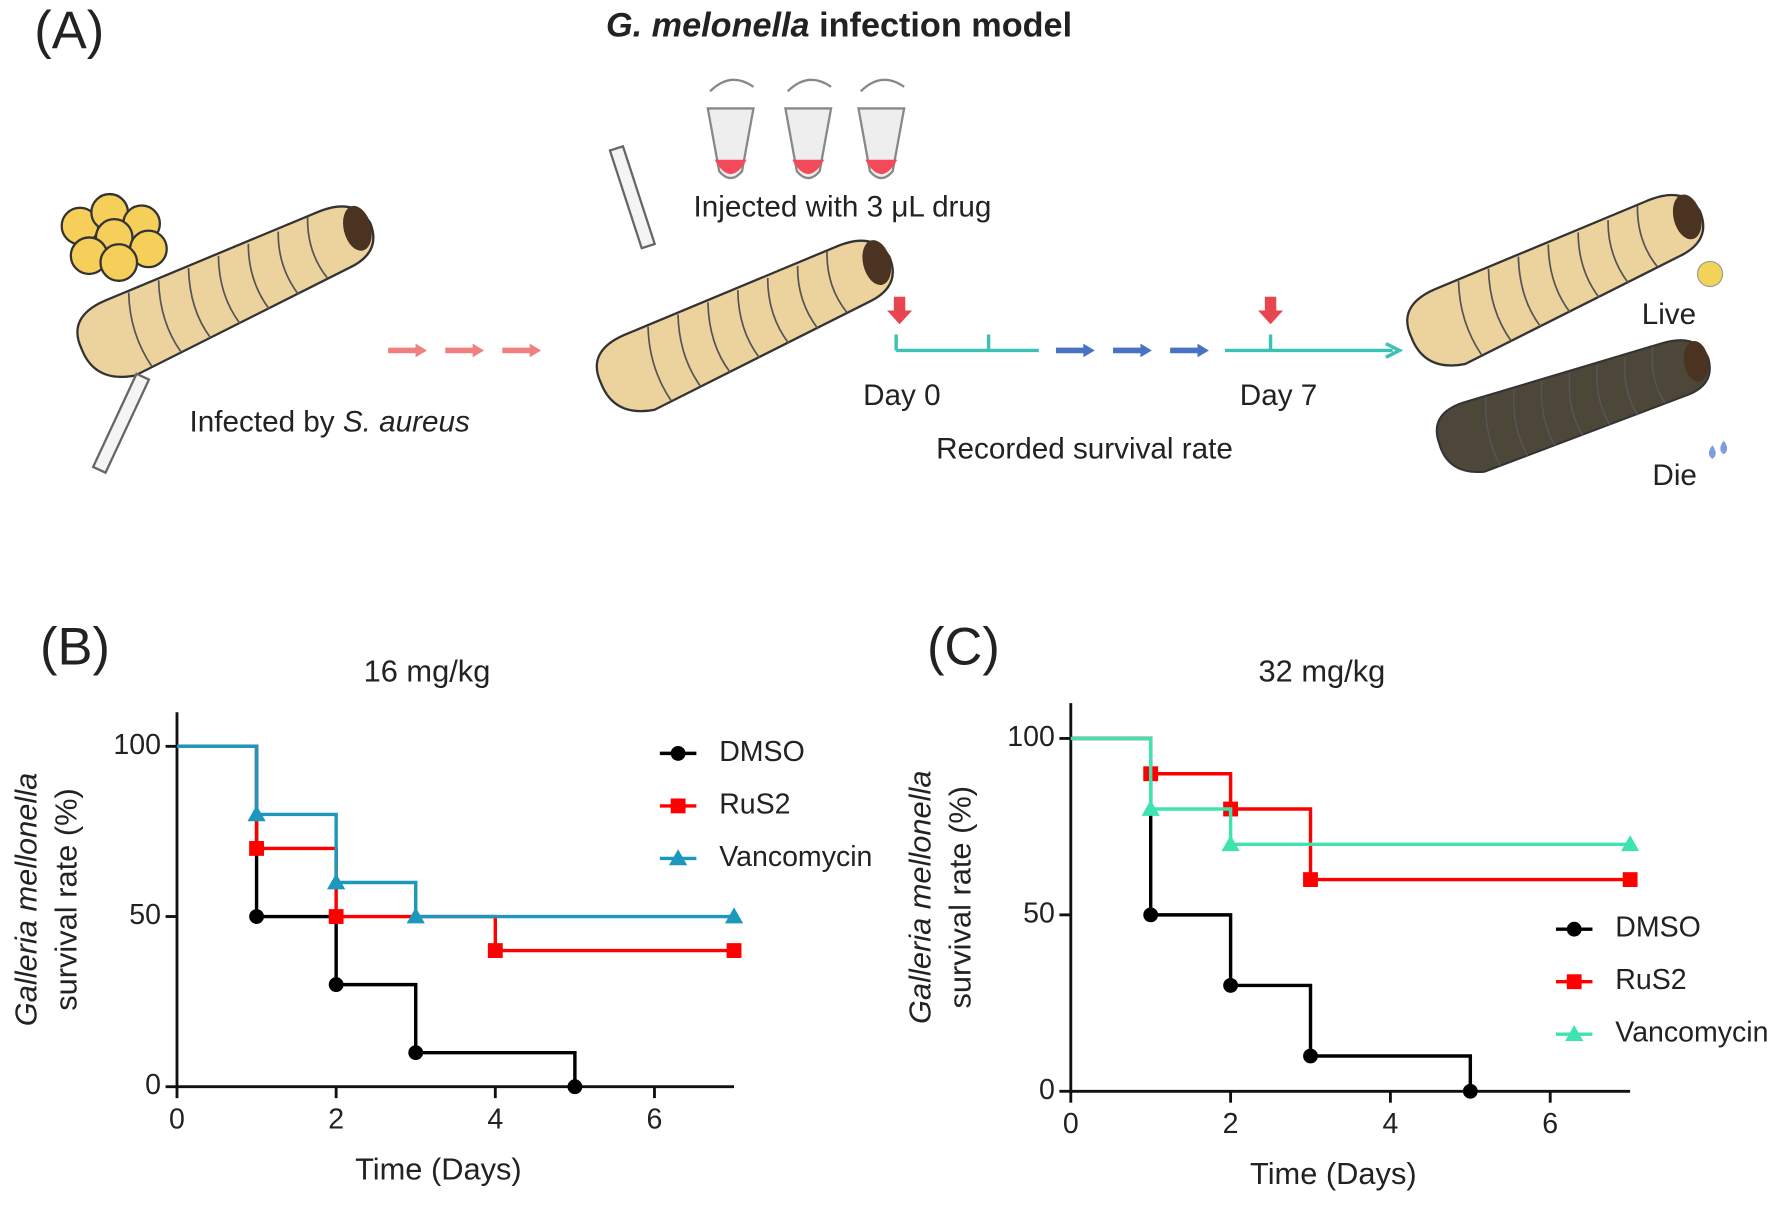  I want to click on syringe, so click(374, 309).